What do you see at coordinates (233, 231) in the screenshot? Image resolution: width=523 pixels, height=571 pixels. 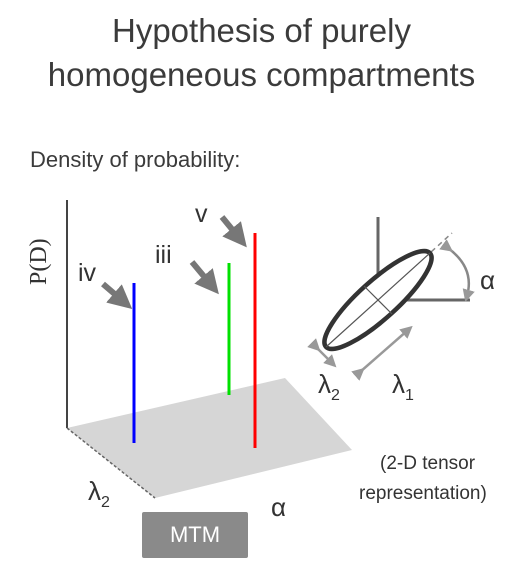 I see `arrow-v` at bounding box center [233, 231].